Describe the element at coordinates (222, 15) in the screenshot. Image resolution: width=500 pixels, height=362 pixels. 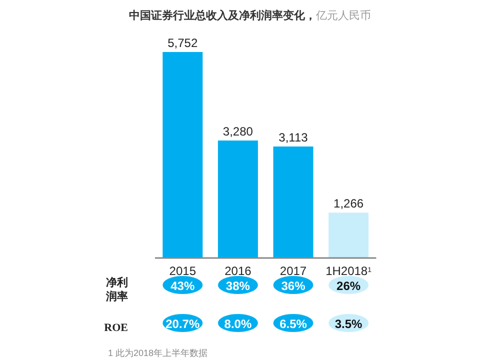
I see `chart-title: 中国证券行业总收入及净利润率变化，` at that location.